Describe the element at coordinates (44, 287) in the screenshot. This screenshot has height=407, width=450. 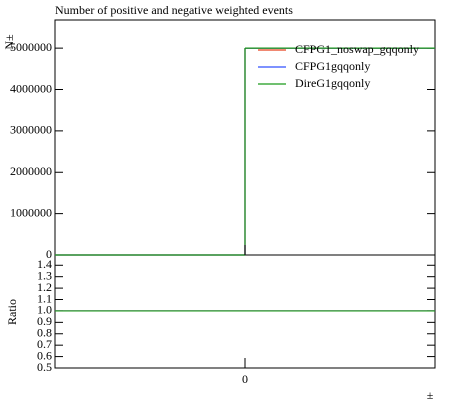
I see `y-tick-label: 1.2` at that location.